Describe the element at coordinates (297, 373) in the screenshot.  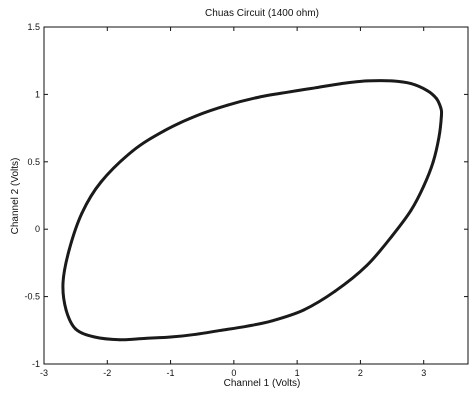
I see `x-tick-label: 1` at that location.